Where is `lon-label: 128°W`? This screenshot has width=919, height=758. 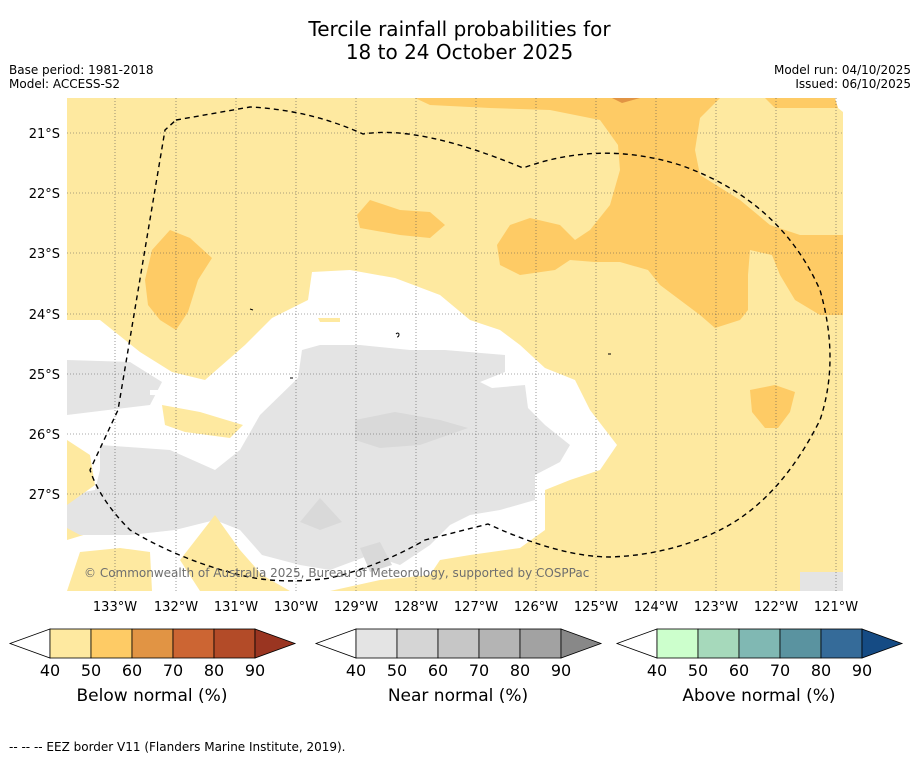
lon-label: 128°W is located at coordinates (416, 607).